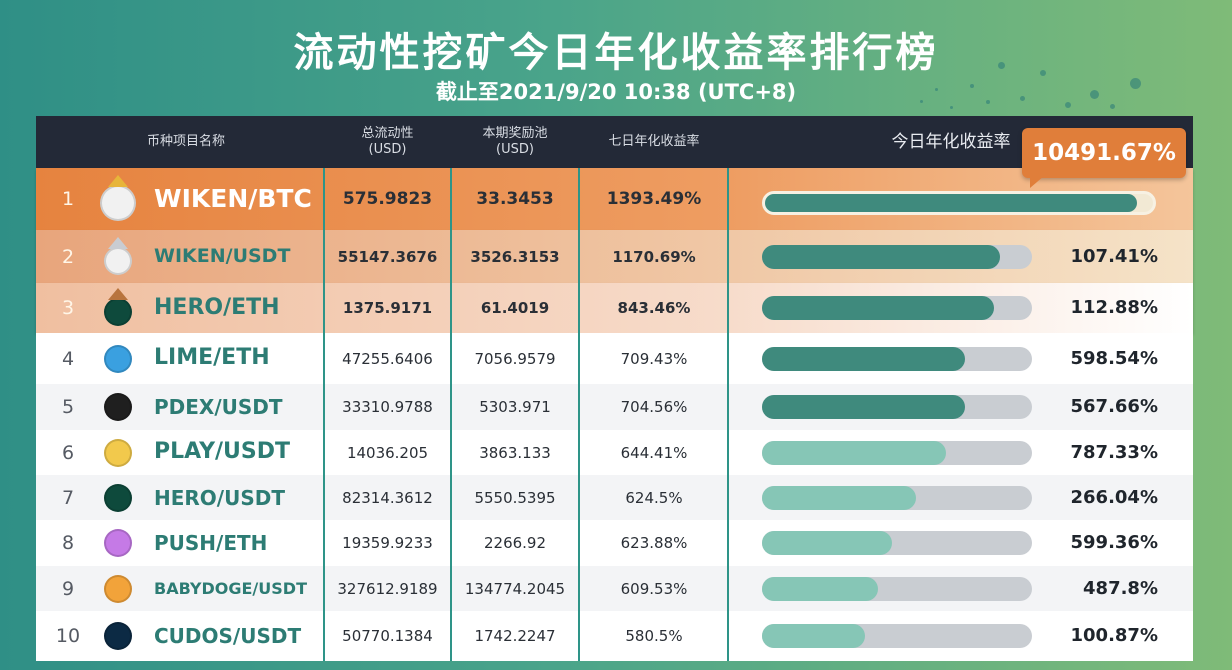 The height and width of the screenshot is (670, 1232). I want to click on header-pool-unit: (USD), so click(515, 149).